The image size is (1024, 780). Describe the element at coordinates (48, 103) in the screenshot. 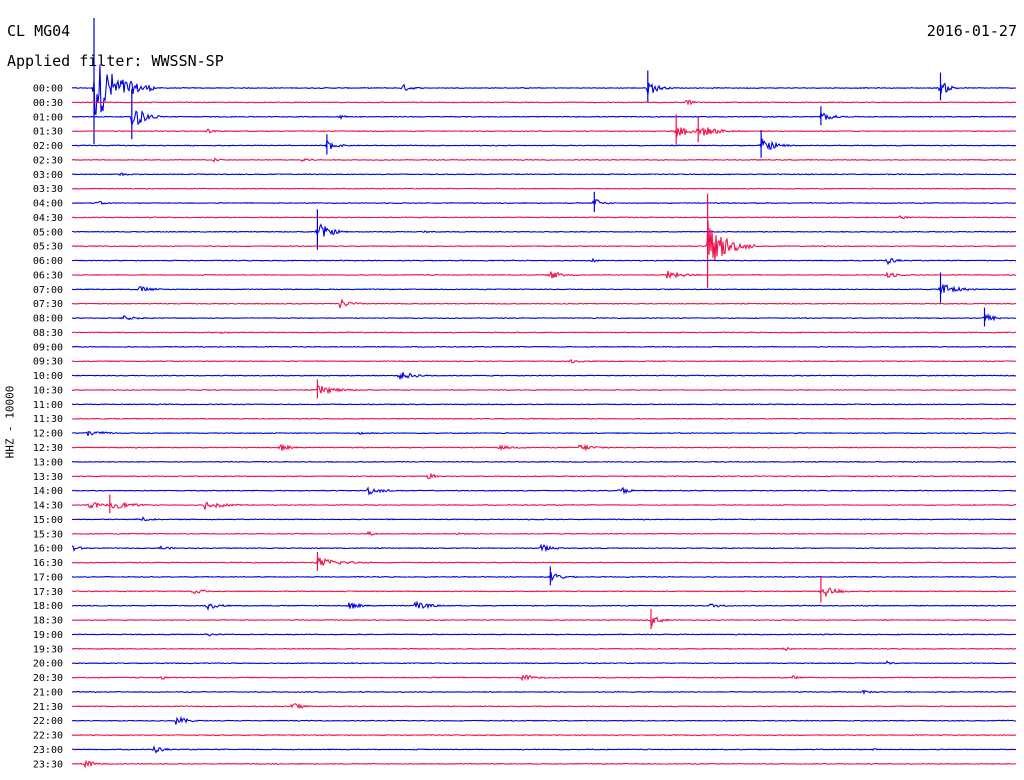

I see `row-tick-label: 00:30` at that location.